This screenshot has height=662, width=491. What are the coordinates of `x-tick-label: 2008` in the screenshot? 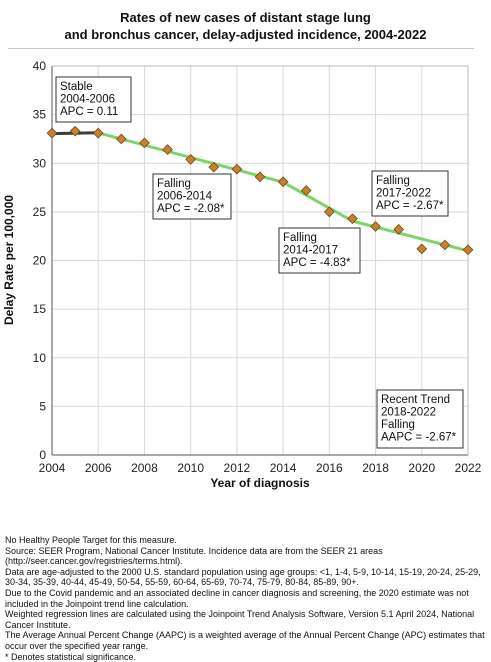 It's located at (144, 468).